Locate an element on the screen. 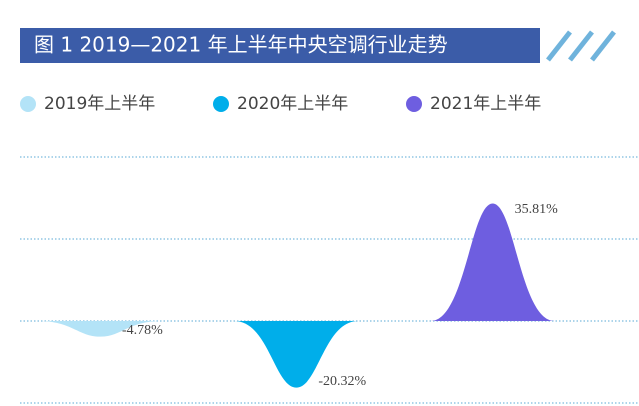  chart-title: 图 1 2019—2021 年上半年中央空调行业走势 is located at coordinates (241, 45).